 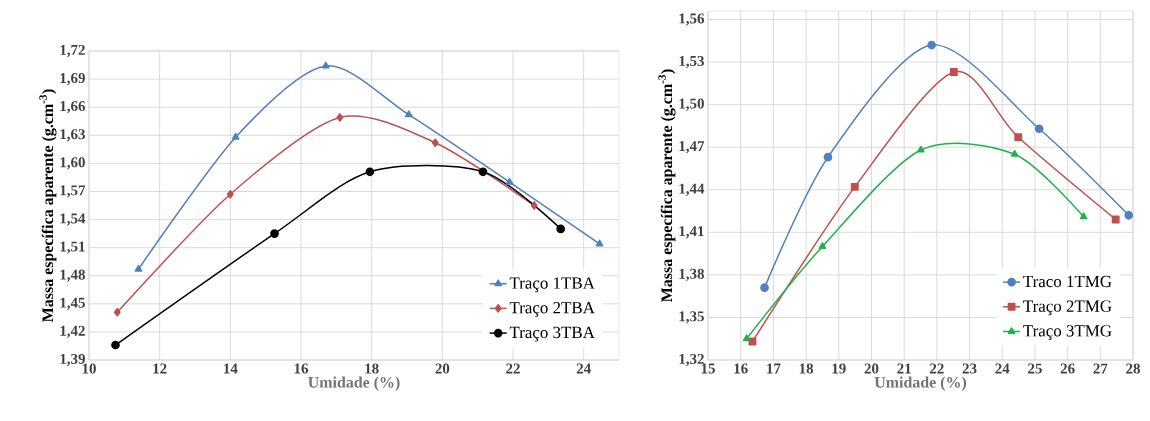 I want to click on y-tick-label: 1,50, so click(x=691, y=104).